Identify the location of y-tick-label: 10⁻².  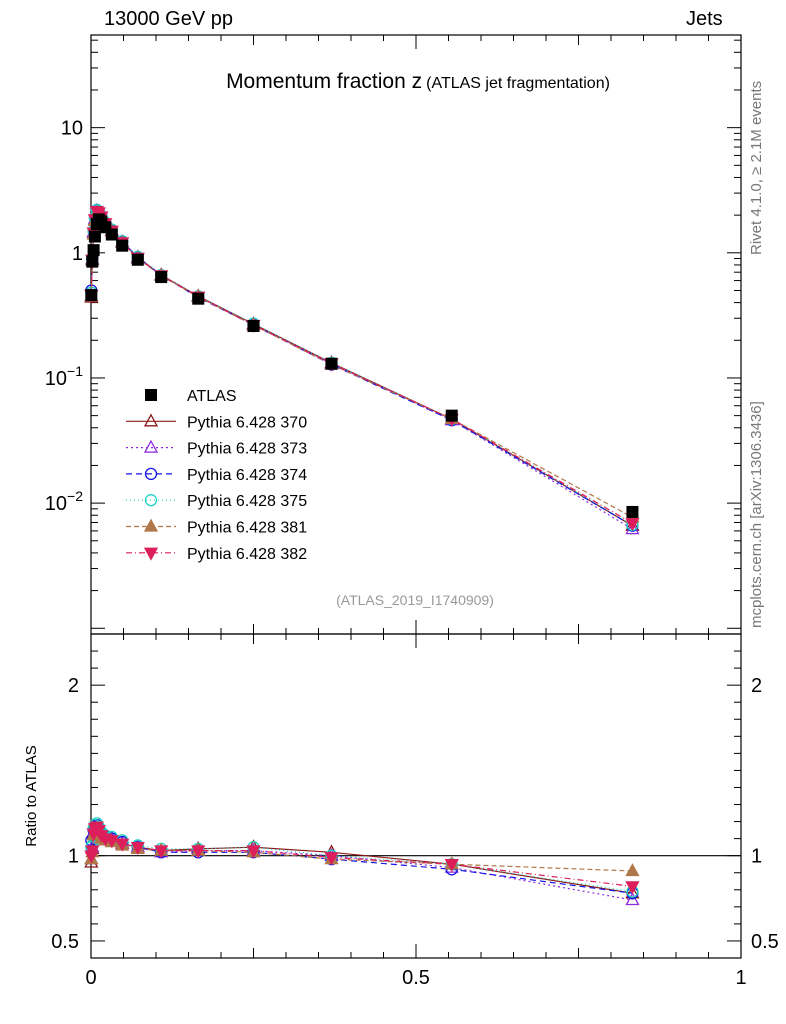
(64, 501).